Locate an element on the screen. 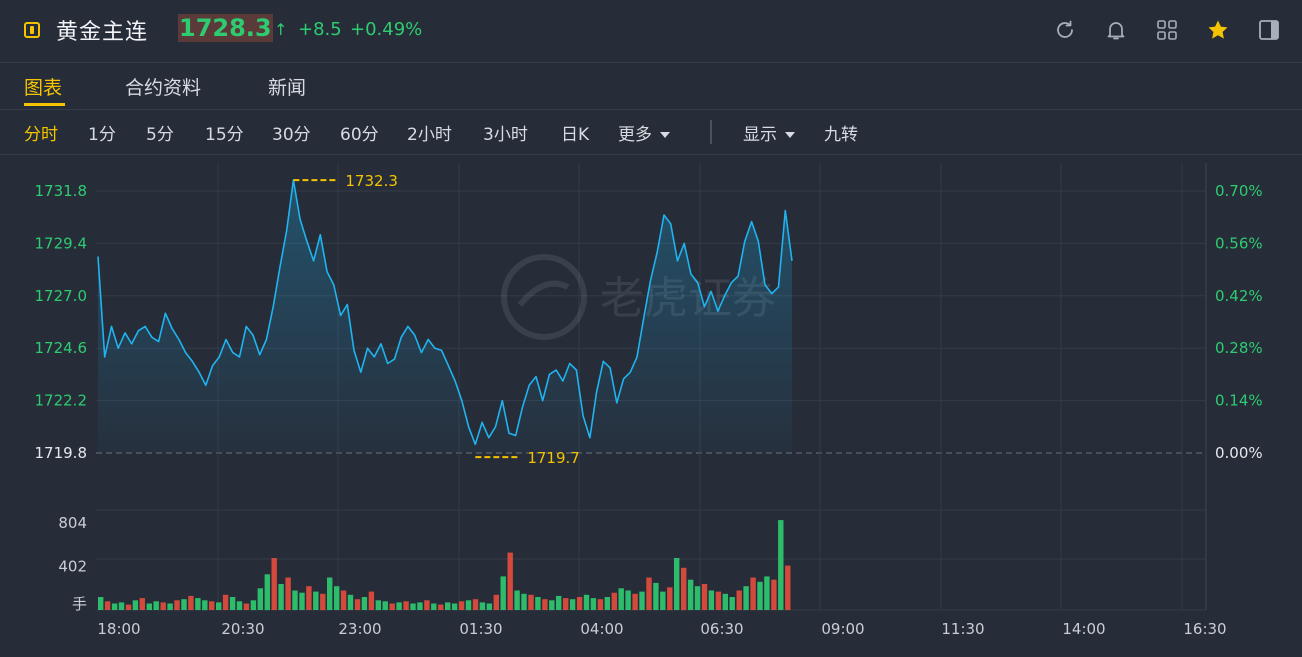  time-axis-label: 04:00 is located at coordinates (601, 629).